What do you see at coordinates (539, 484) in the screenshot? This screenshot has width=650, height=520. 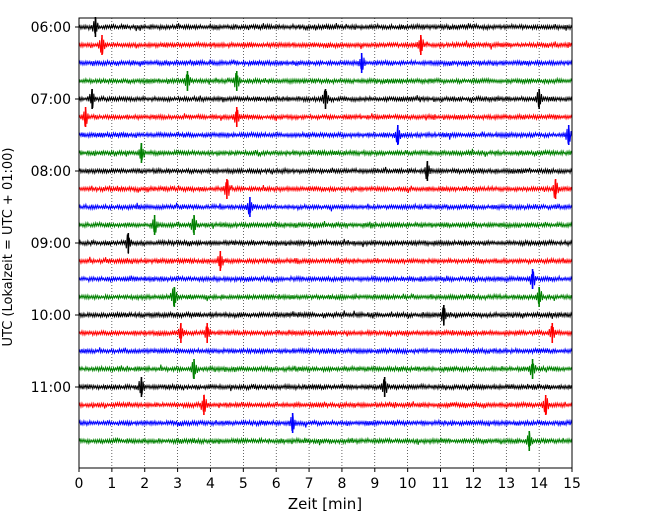 I see `x-tick-label: 14` at bounding box center [539, 484].